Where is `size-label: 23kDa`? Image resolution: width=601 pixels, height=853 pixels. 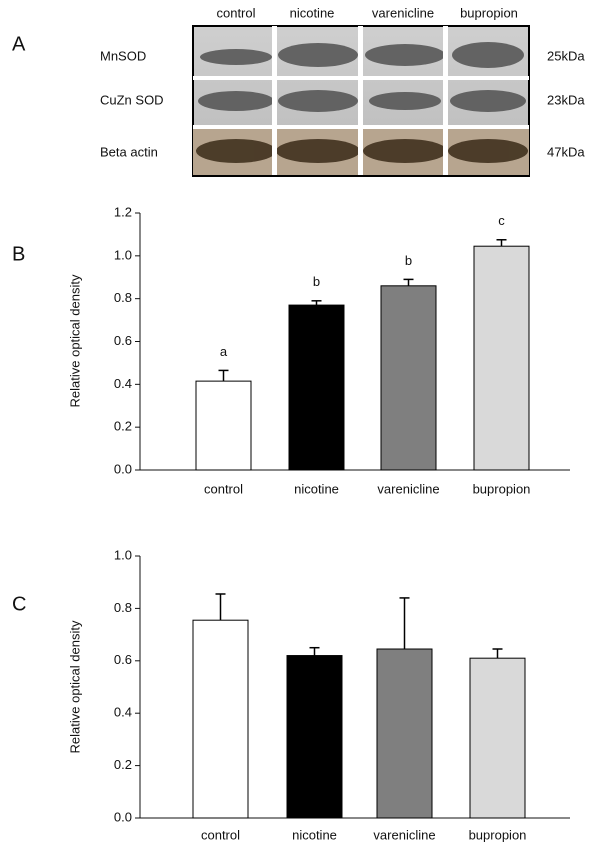
size-label: 23kDa is located at coordinates (566, 99).